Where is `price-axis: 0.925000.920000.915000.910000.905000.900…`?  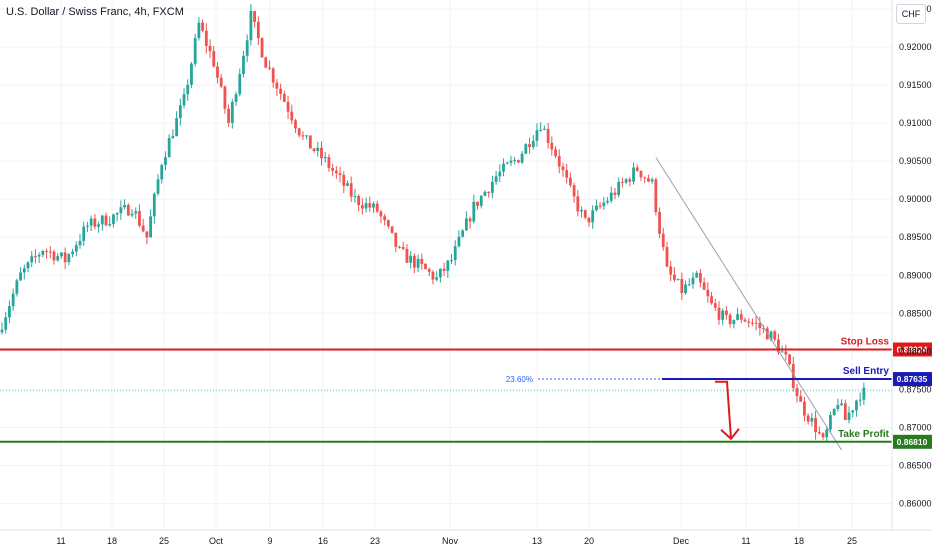 price-axis: 0.925000.920000.915000.910000.905000.900… is located at coordinates (915, 256).